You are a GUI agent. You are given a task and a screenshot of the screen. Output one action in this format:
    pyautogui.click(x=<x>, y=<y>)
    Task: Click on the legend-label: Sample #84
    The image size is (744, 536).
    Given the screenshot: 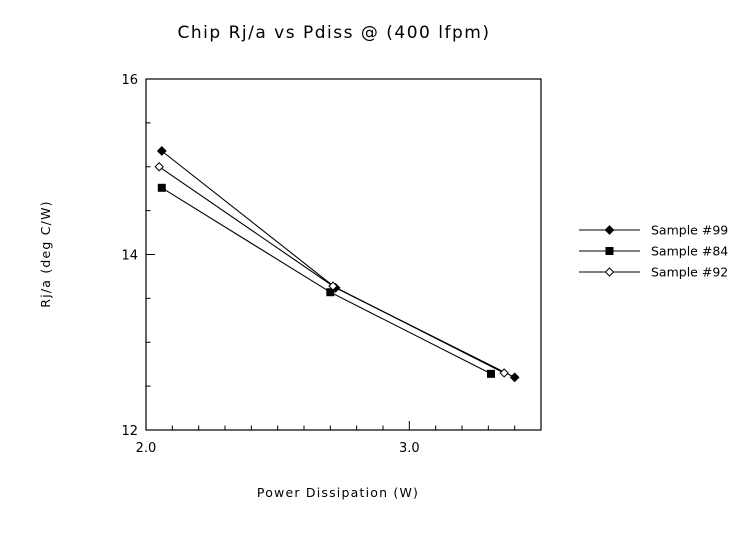 What is the action you would take?
    pyautogui.click(x=689, y=251)
    